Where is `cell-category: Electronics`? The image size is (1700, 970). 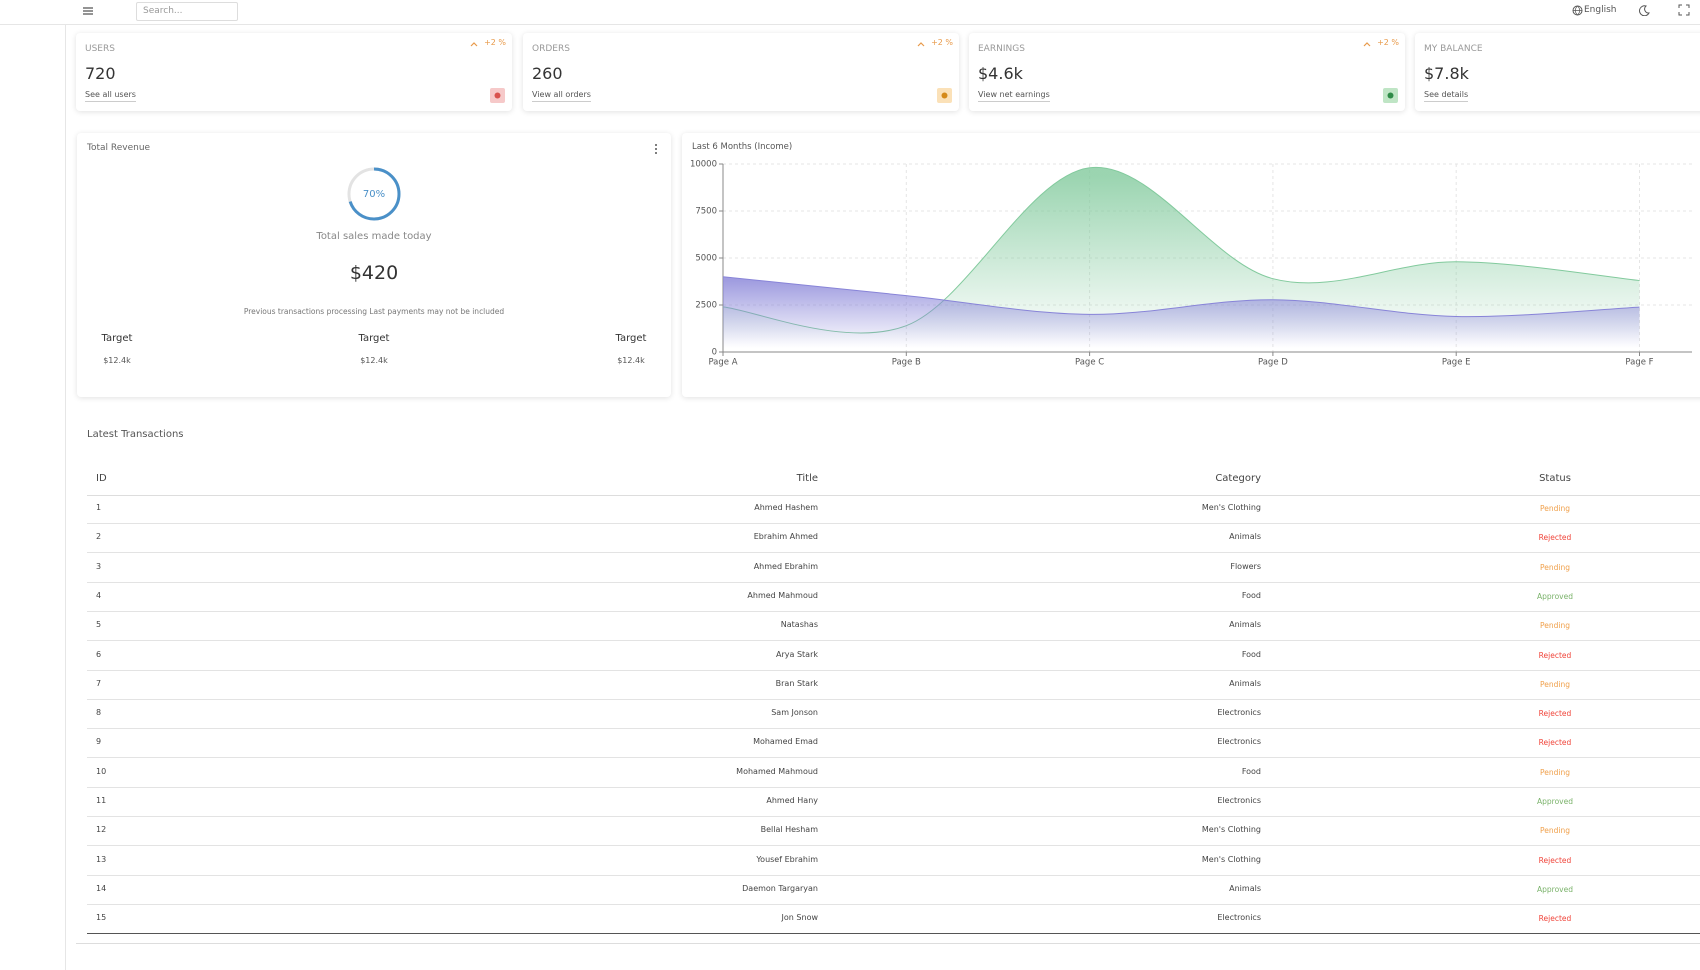
cell-category: Electronics is located at coordinates (1239, 713).